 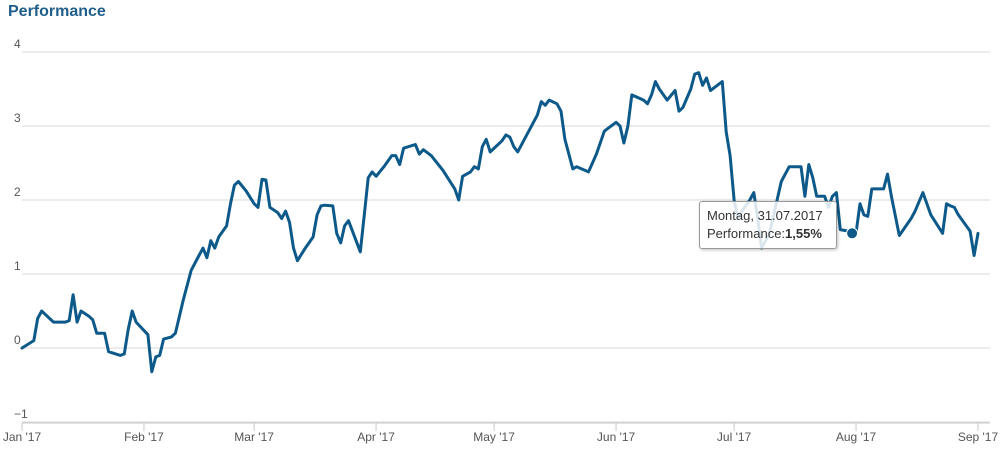 What do you see at coordinates (57, 11) in the screenshot?
I see `chart-title: Performance` at bounding box center [57, 11].